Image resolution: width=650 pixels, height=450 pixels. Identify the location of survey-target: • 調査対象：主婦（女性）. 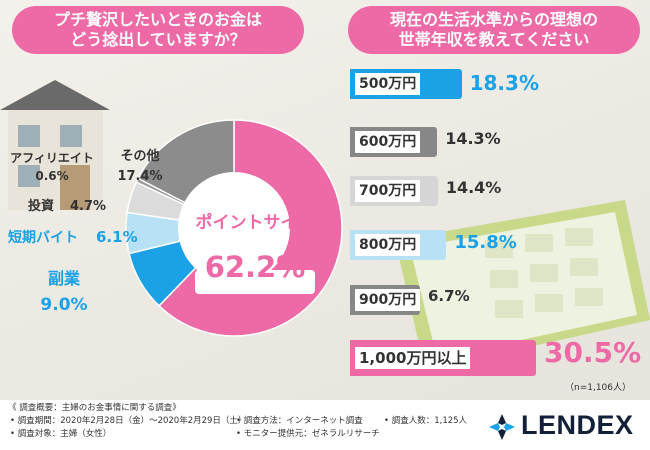
(61, 434).